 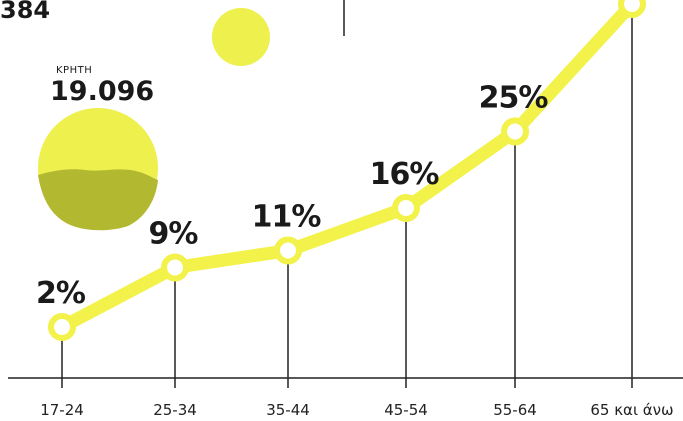 I want to click on data-label: 25%, so click(x=514, y=98).